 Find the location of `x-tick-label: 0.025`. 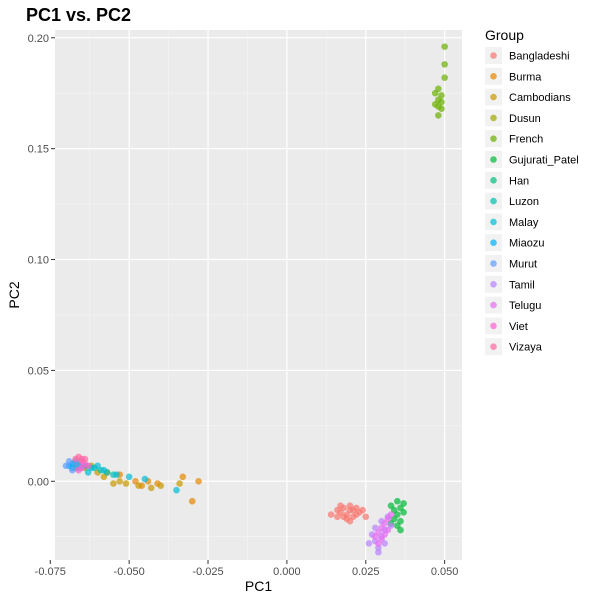

x-tick-label: 0.025 is located at coordinates (366, 572).